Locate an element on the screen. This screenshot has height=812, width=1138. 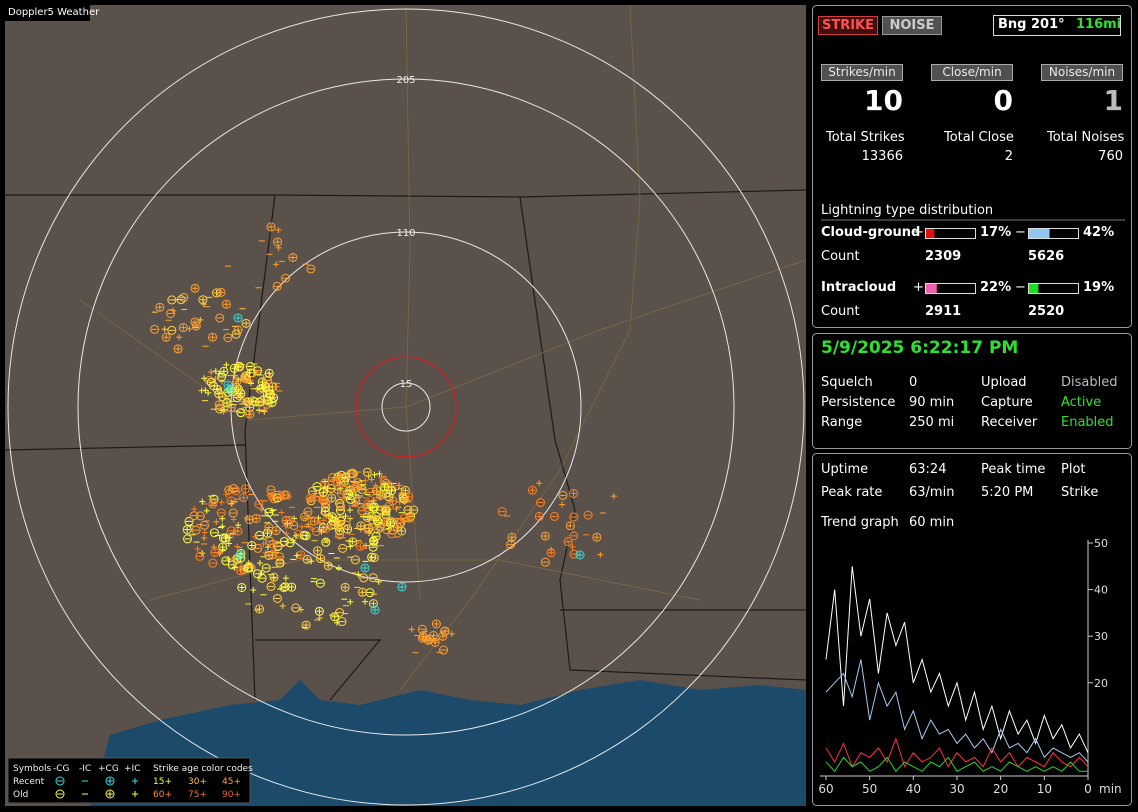
legend-age: 30+ is located at coordinates (197, 782).